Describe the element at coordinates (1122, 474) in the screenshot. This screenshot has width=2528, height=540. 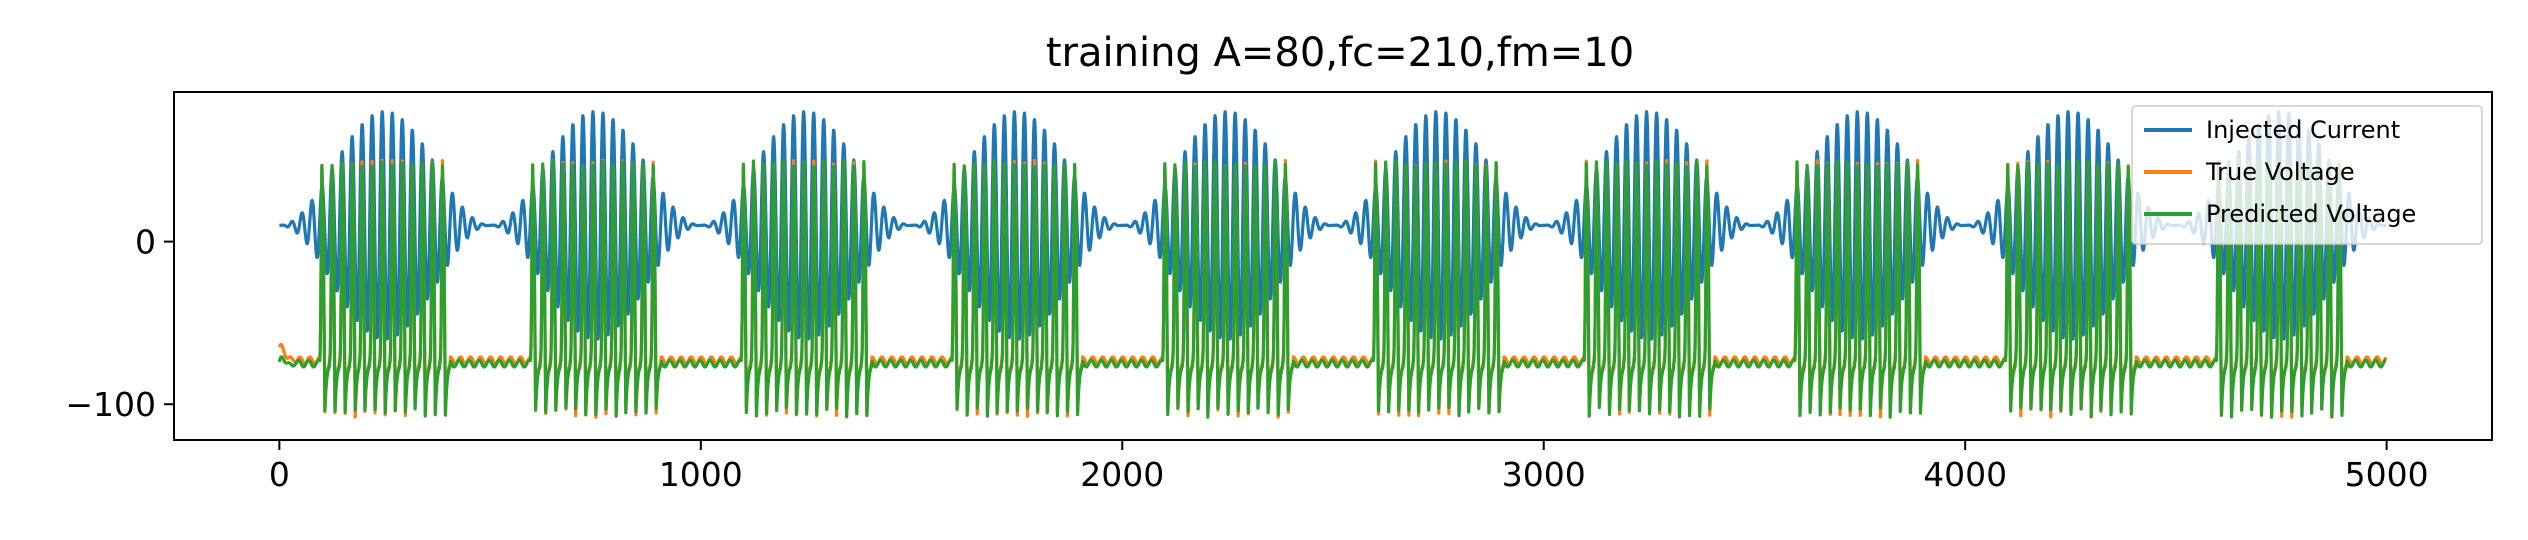
I see `x-tick-label: 2000` at that location.